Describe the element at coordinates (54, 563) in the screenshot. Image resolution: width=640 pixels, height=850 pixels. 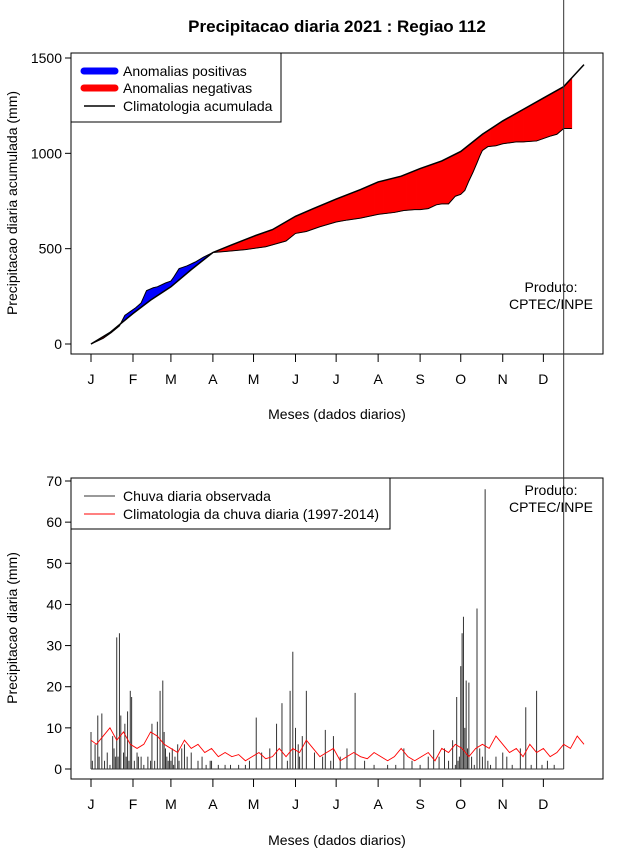
I see `y-tick-label: 50` at that location.